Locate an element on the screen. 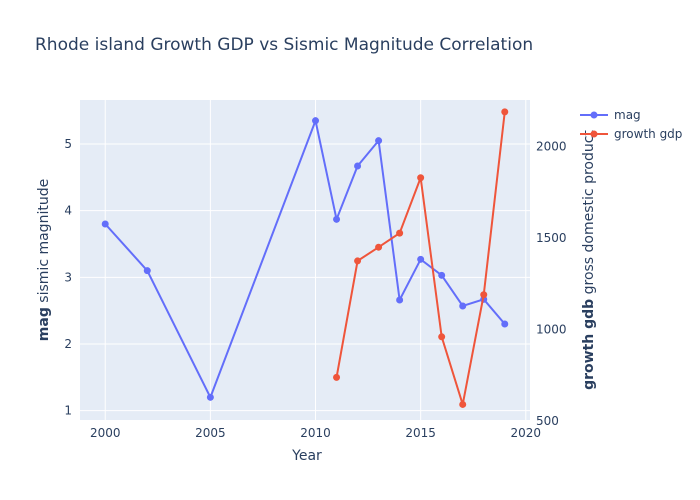  y2-tick-labels: 500 1000 1500 2000 is located at coordinates (551, 284).